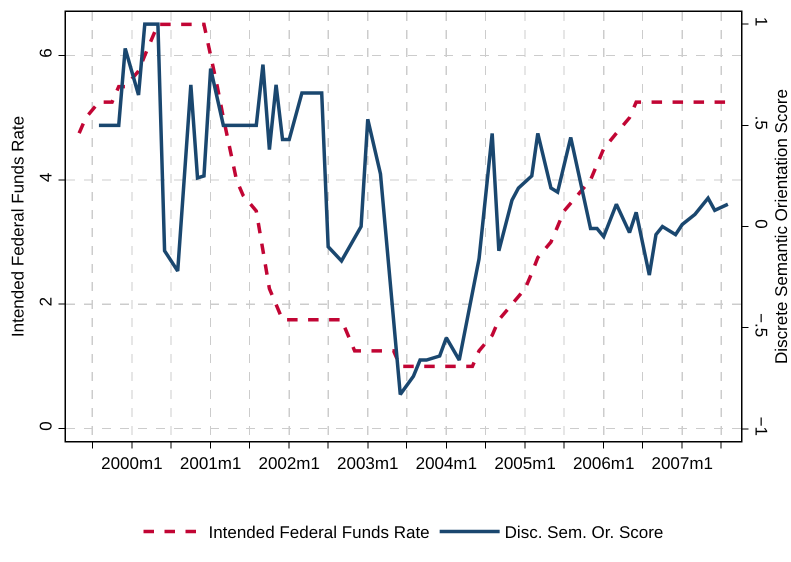 The height and width of the screenshot is (562, 791). I want to click on y2-tick-label: .5, so click(760, 123).